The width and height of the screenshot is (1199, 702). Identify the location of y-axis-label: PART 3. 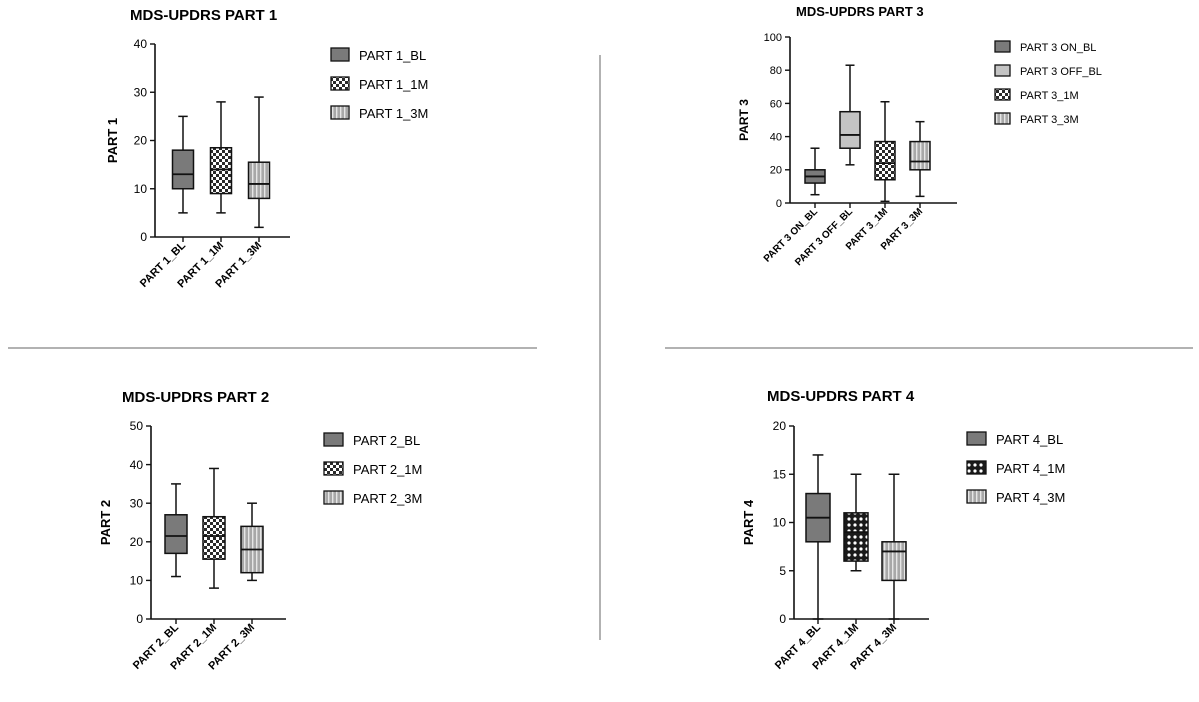
(744, 120).